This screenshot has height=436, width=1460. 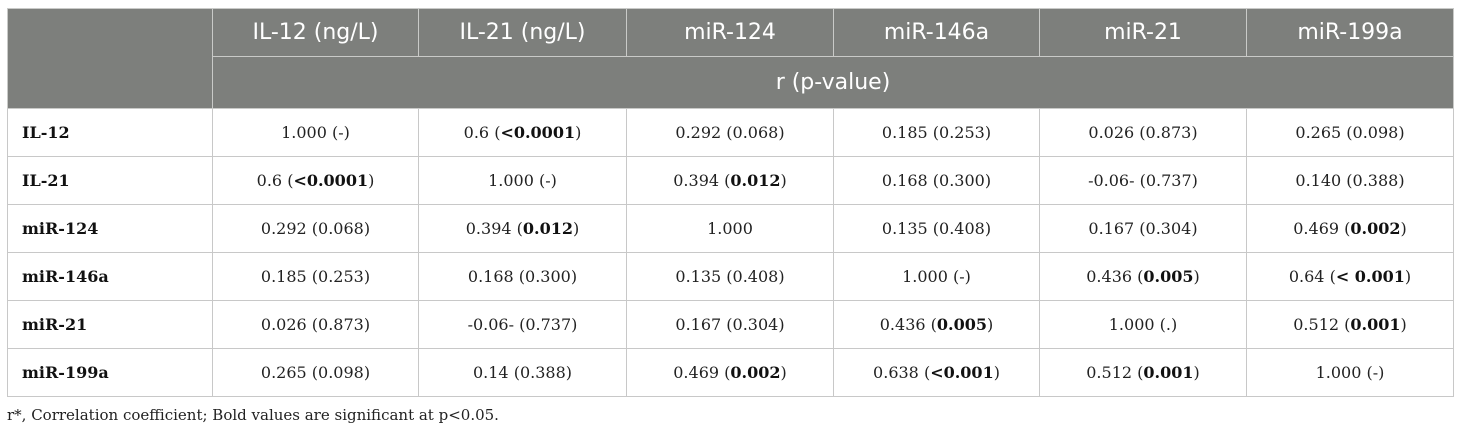 I want to click on table-cell: 0.168 (0.300), so click(x=522, y=276).